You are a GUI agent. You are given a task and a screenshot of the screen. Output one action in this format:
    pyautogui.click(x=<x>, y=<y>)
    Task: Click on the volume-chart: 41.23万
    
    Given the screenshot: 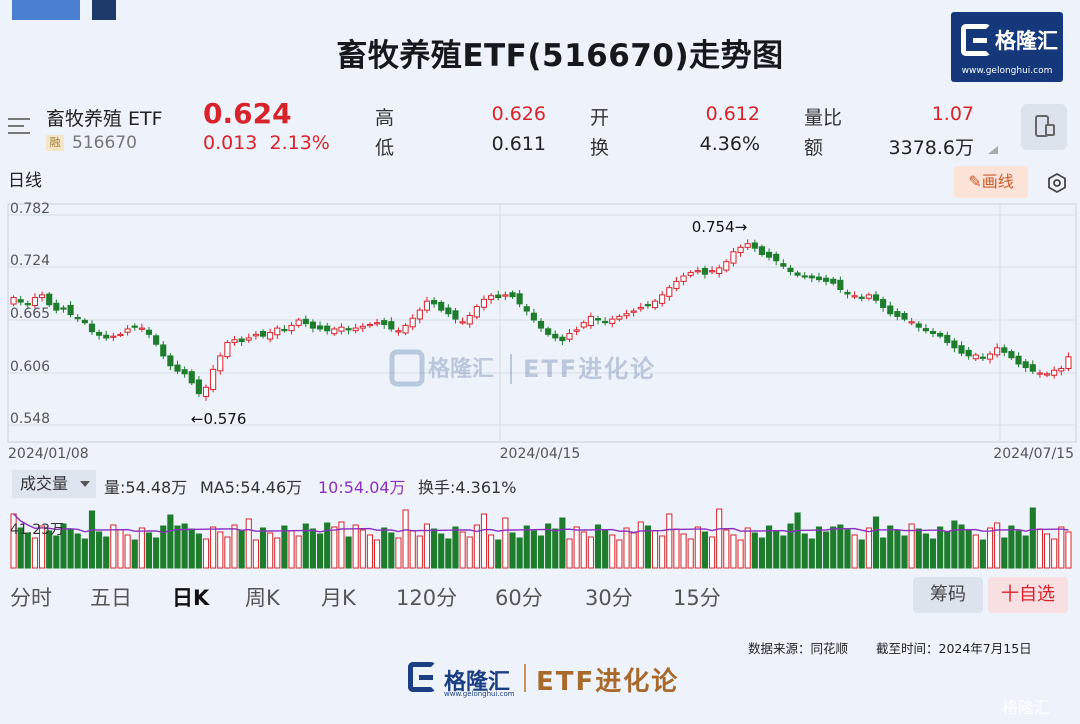 What is the action you would take?
    pyautogui.click(x=540, y=535)
    